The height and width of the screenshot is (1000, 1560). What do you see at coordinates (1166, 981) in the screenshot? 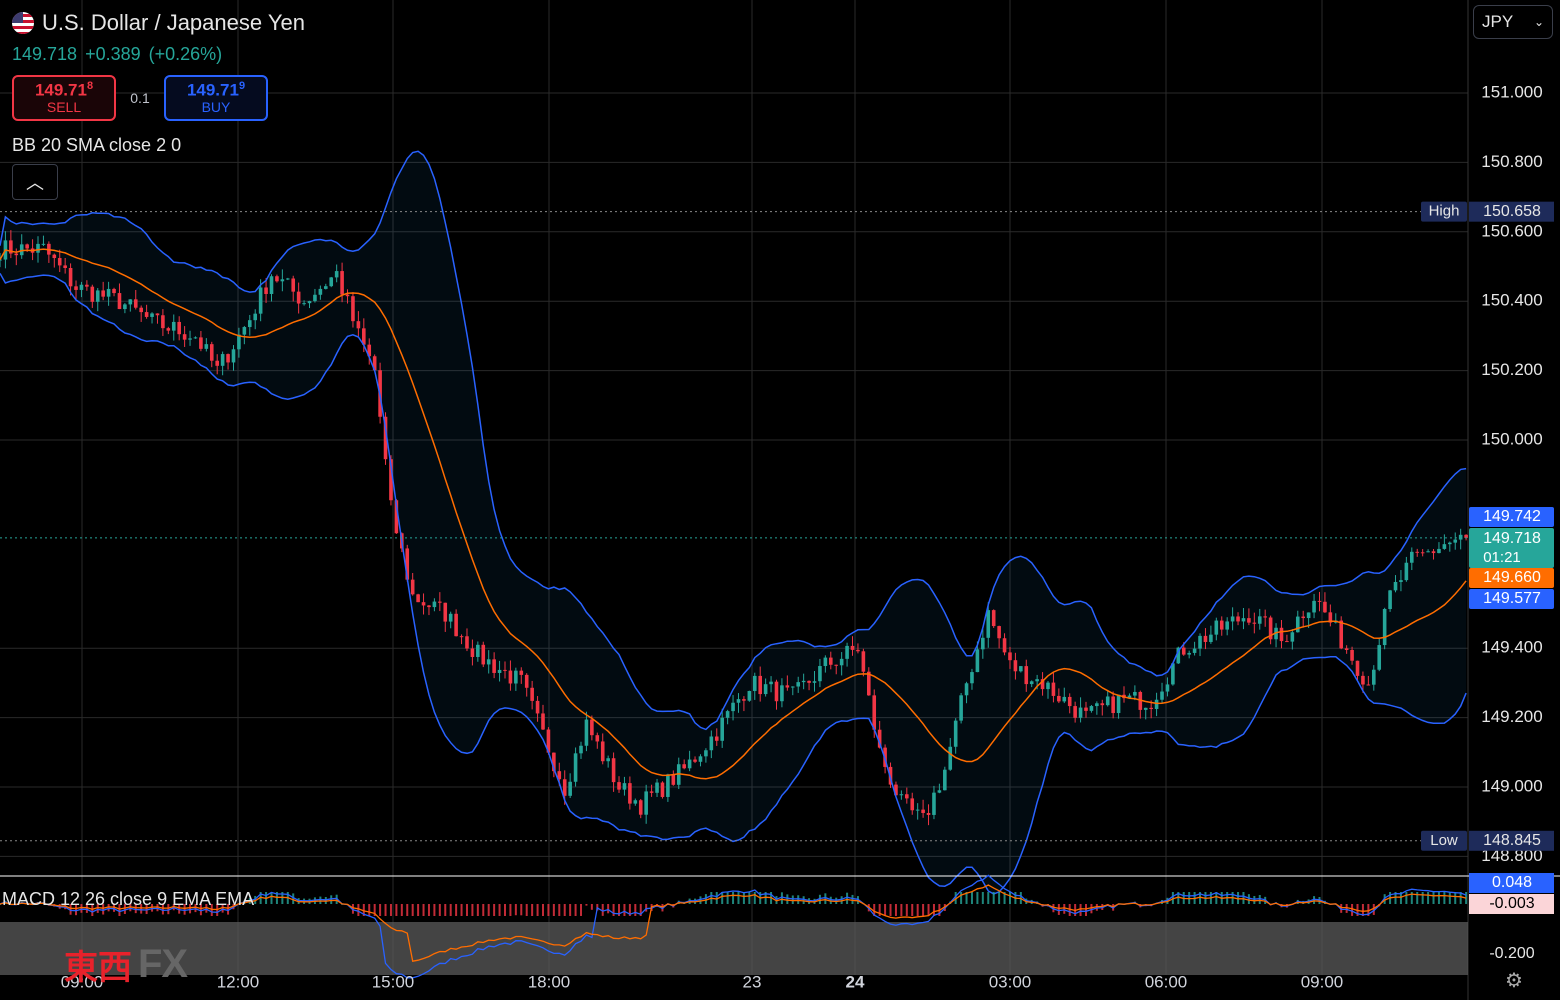
I see `x-tick-label: 06:00` at bounding box center [1166, 981].